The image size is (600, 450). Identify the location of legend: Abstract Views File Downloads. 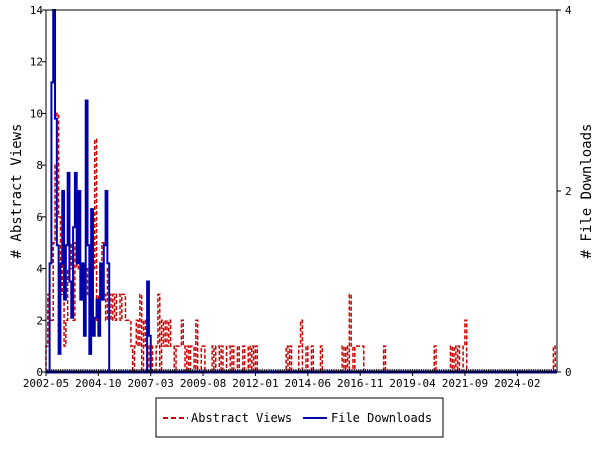
(299, 417).